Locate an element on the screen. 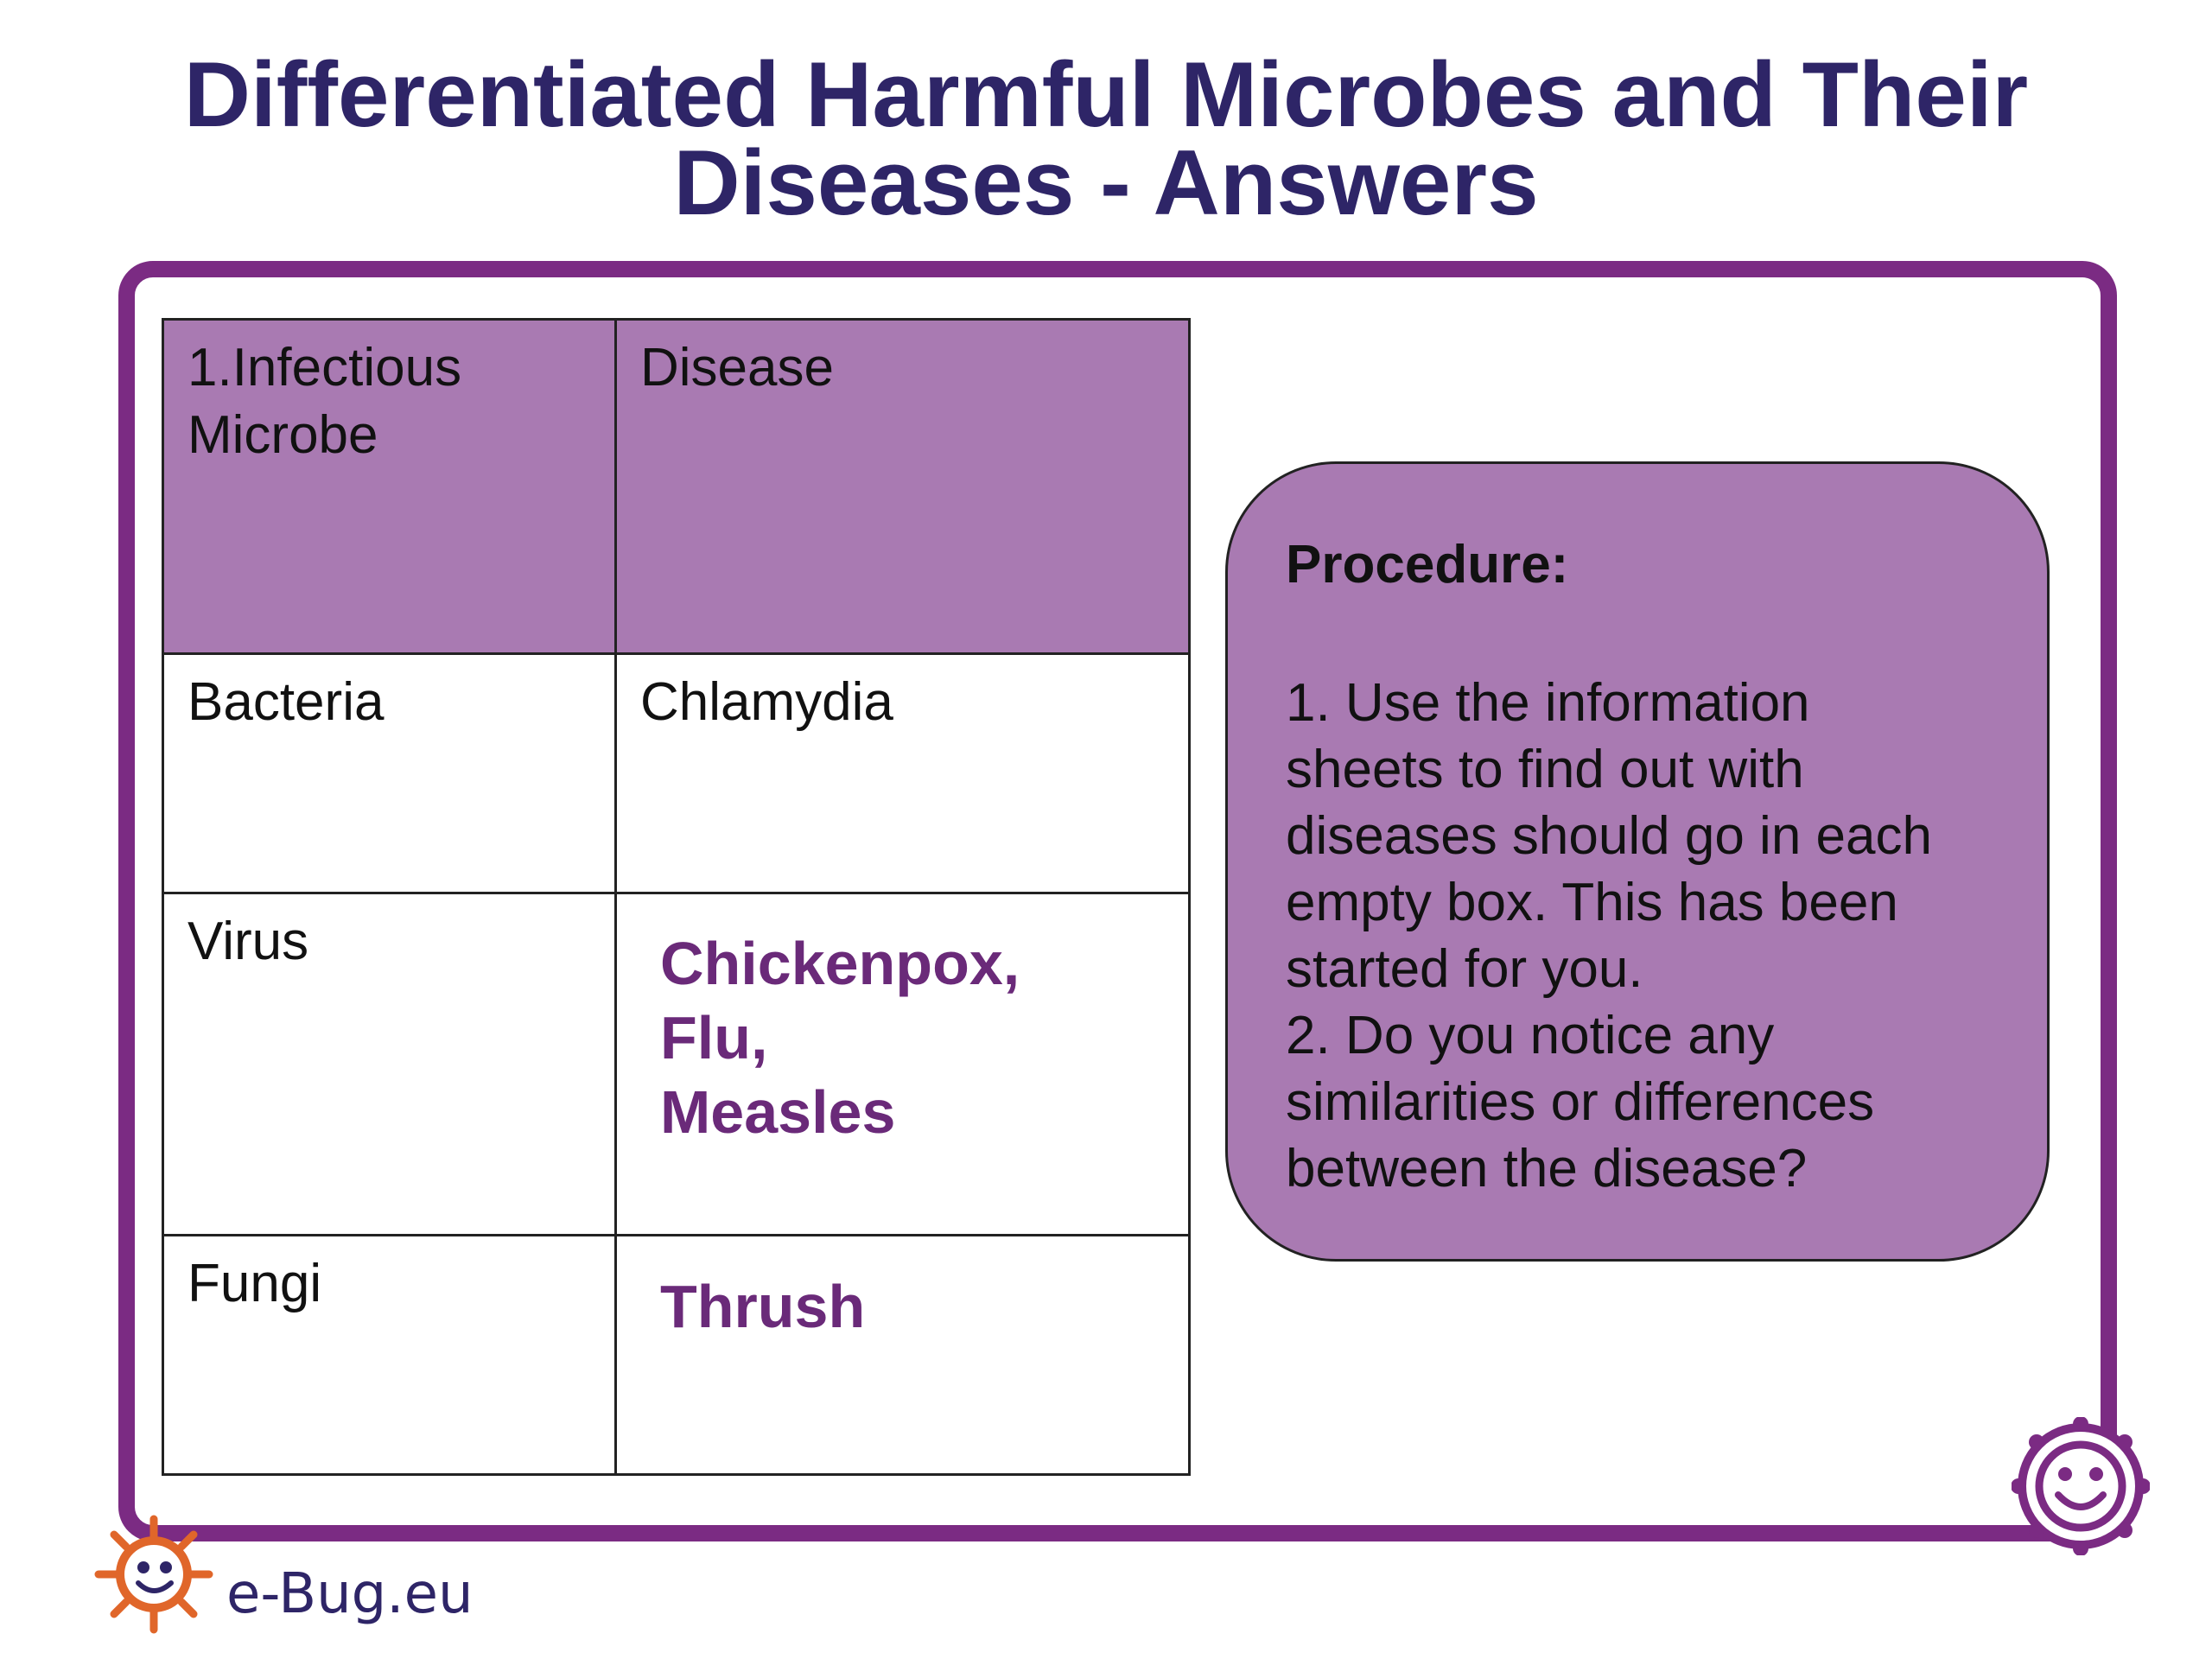  microbe-cell: Bacteria is located at coordinates (389, 773).